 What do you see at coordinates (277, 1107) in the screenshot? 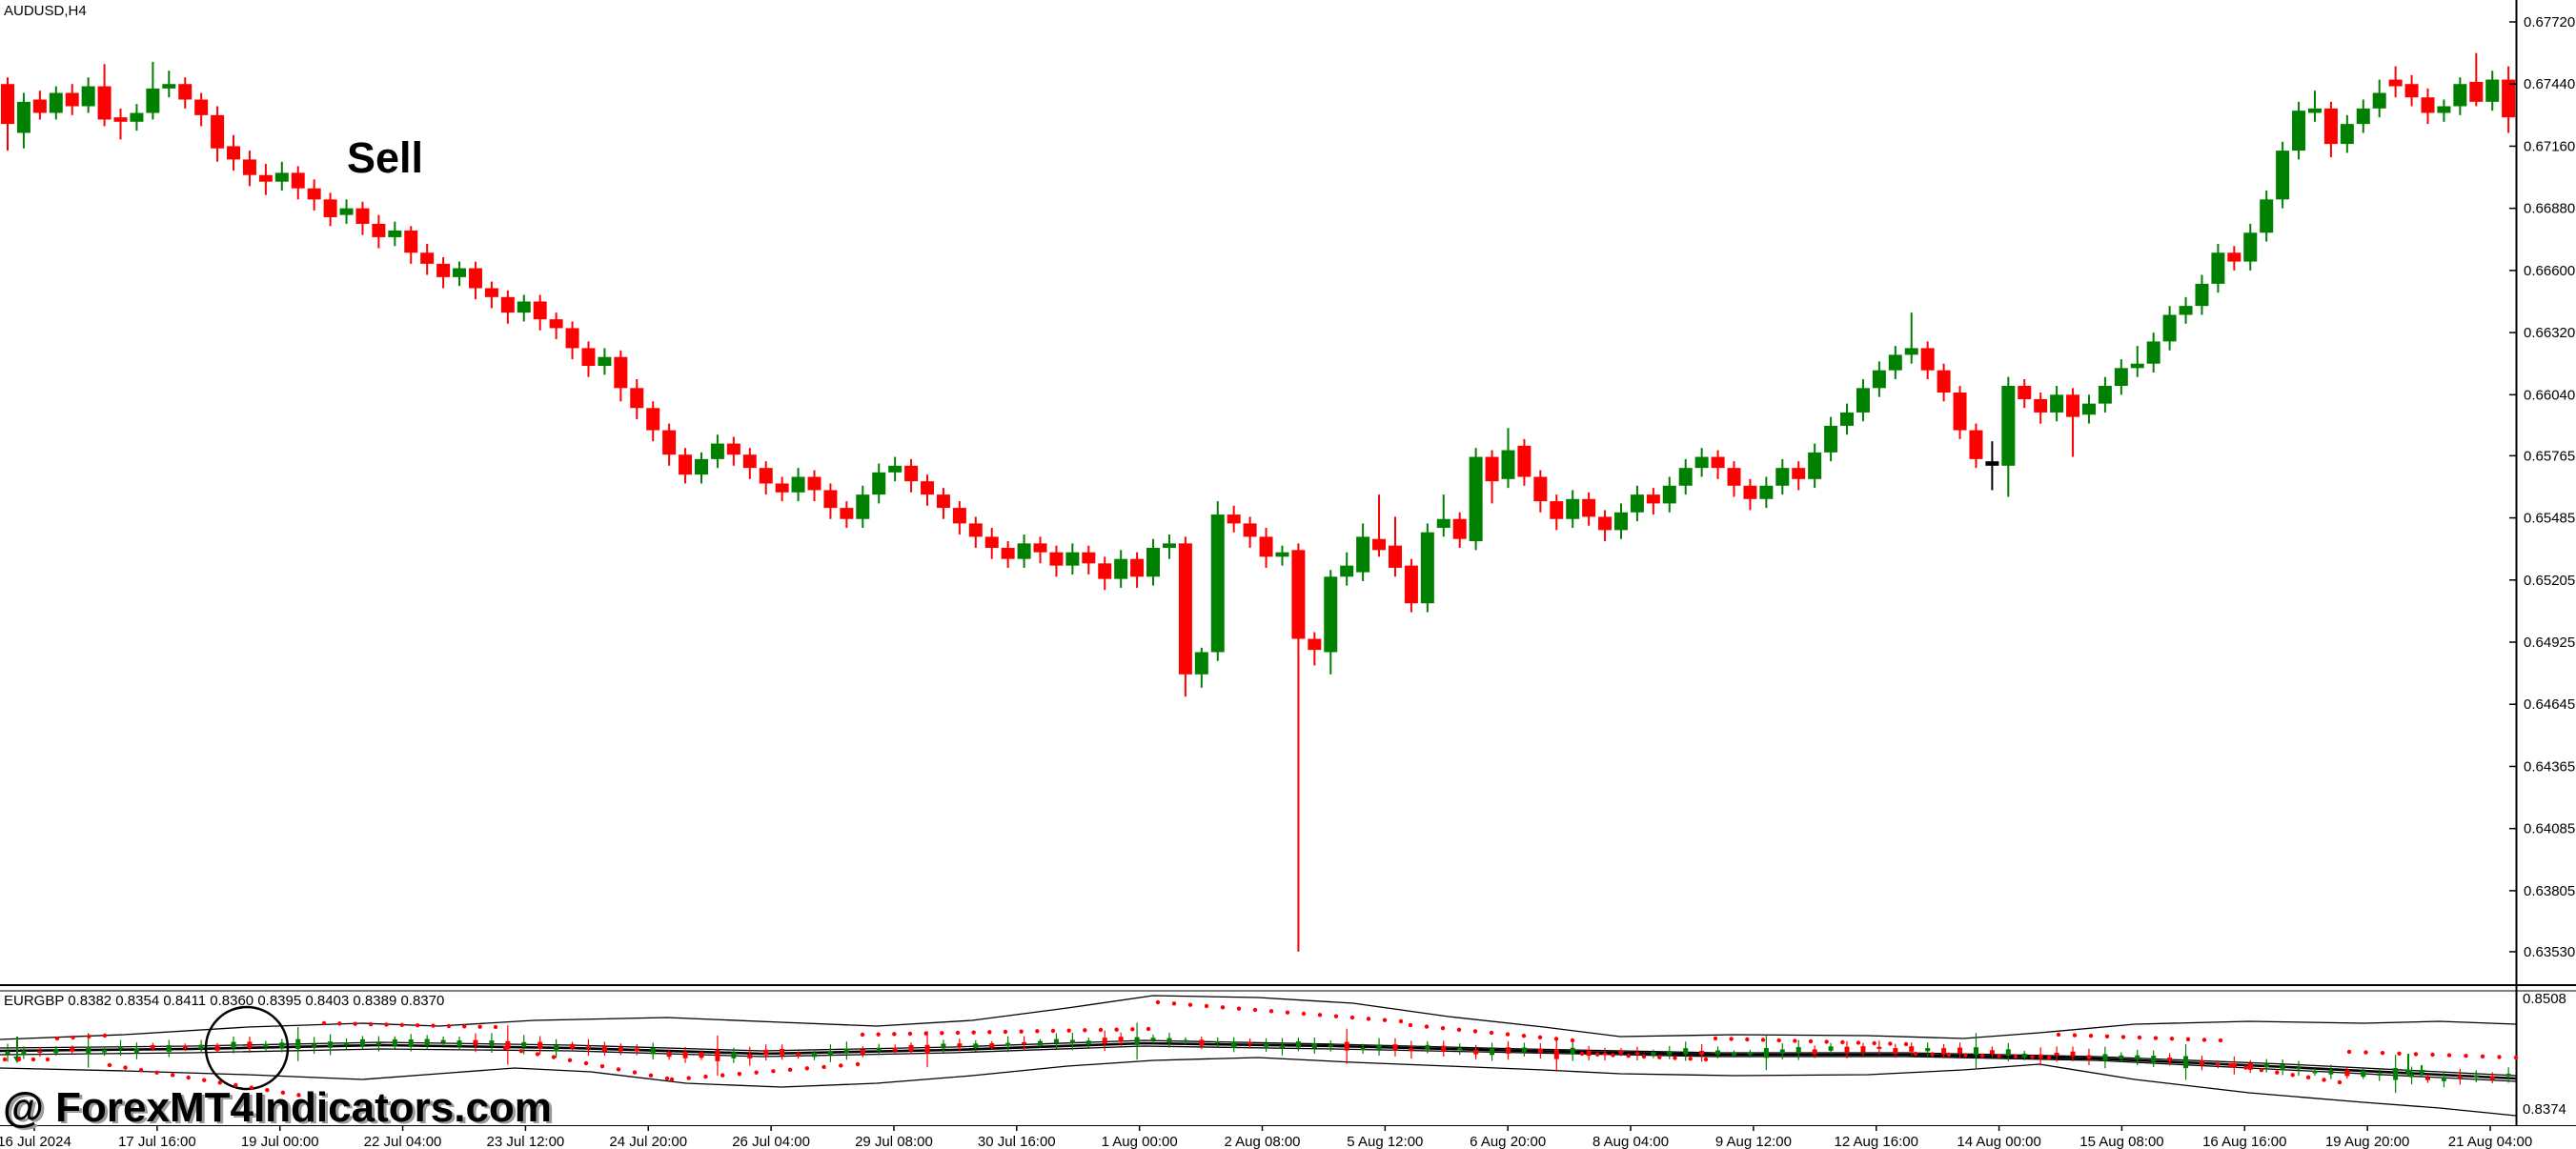
I see `watermark-text: @ ForexMT4Indicators.com` at bounding box center [277, 1107].